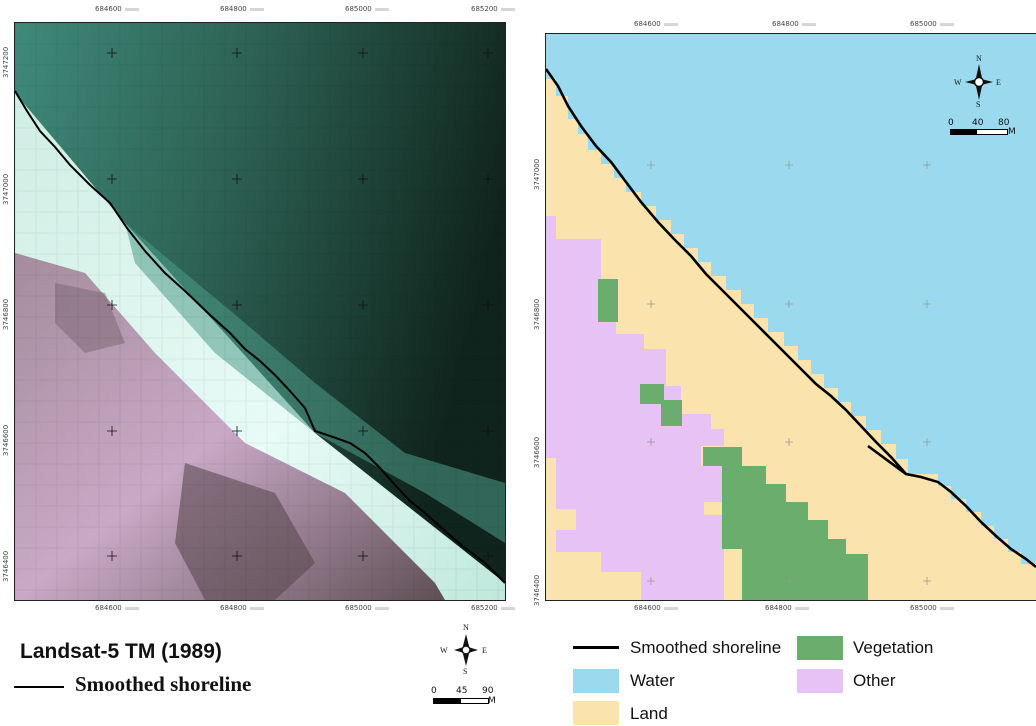 The height and width of the screenshot is (726, 1036). I want to click on legend-water-label: Water, so click(652, 680).